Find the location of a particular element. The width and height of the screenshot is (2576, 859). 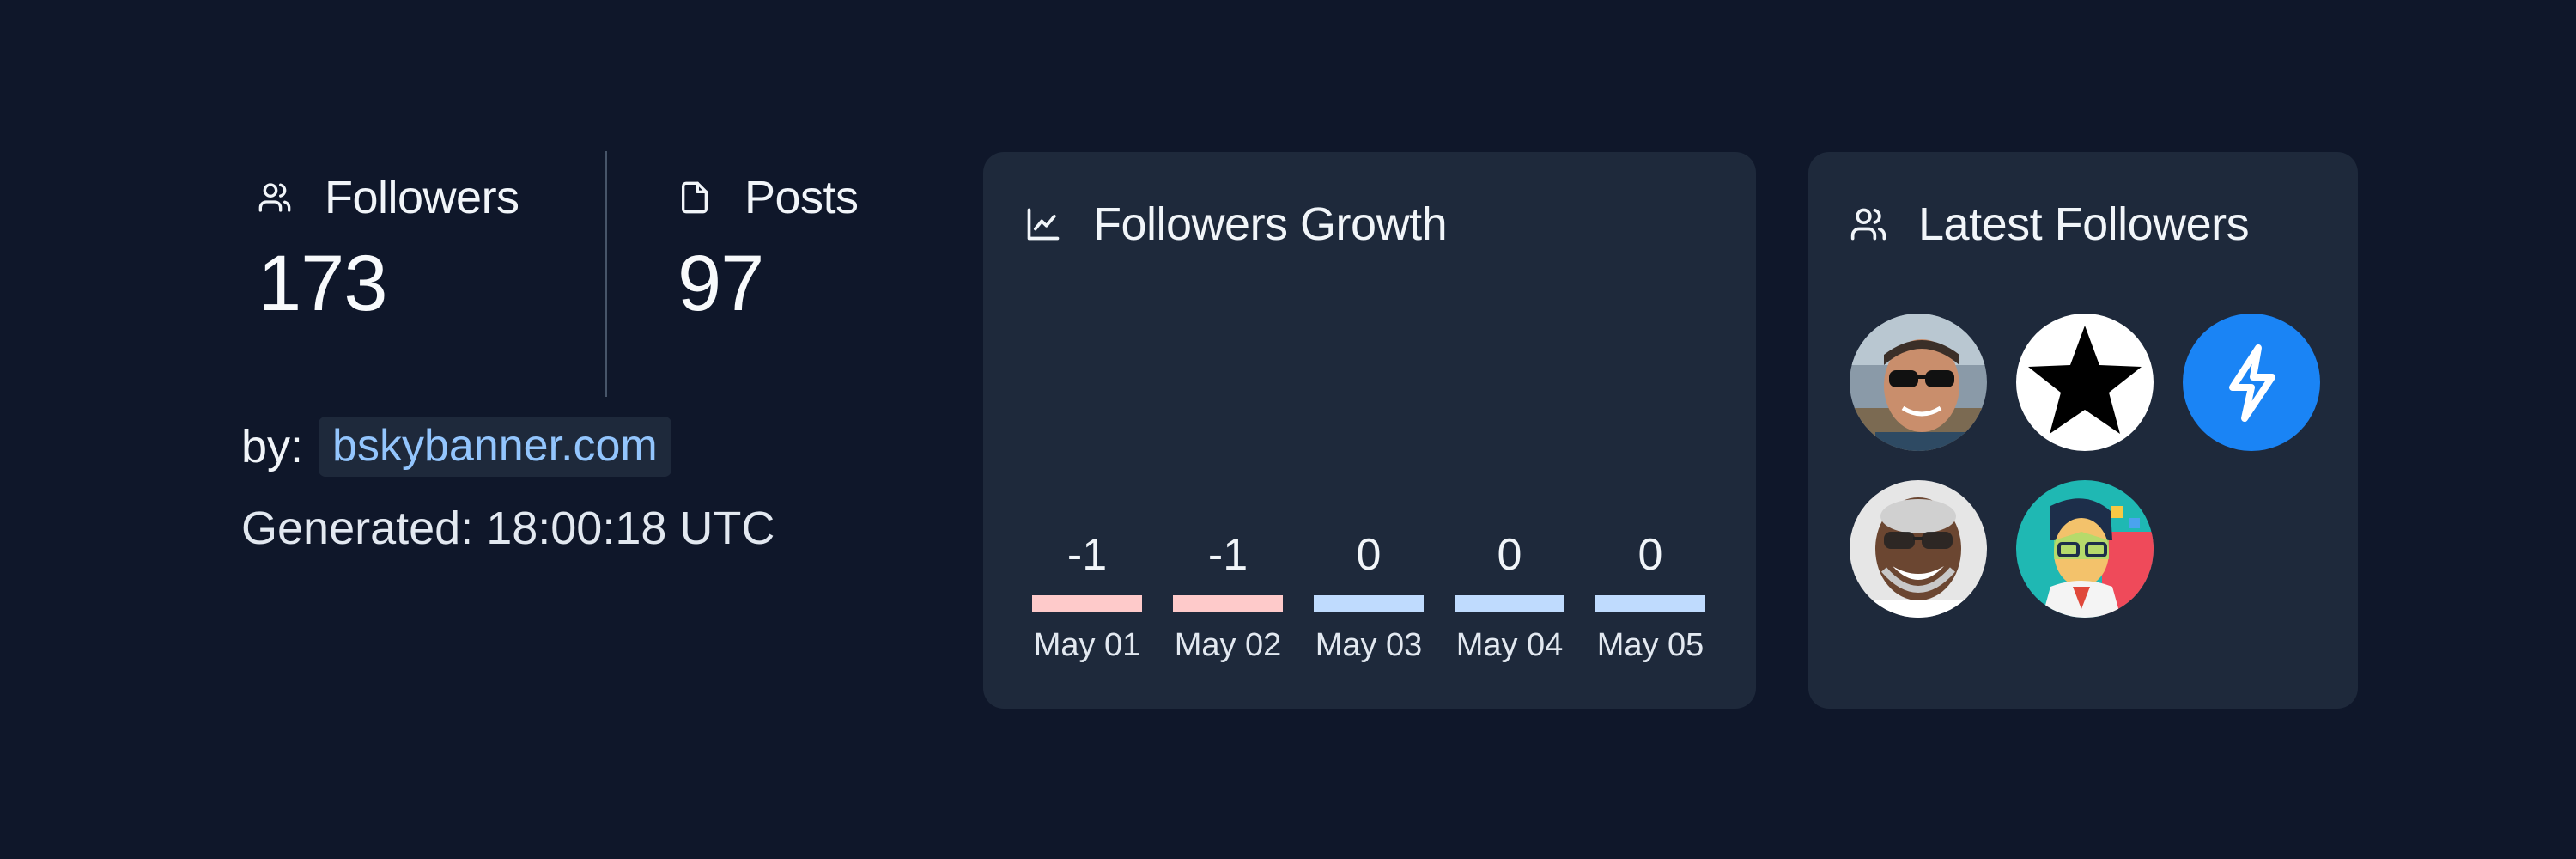

lightning-icon is located at coordinates (2252, 383).